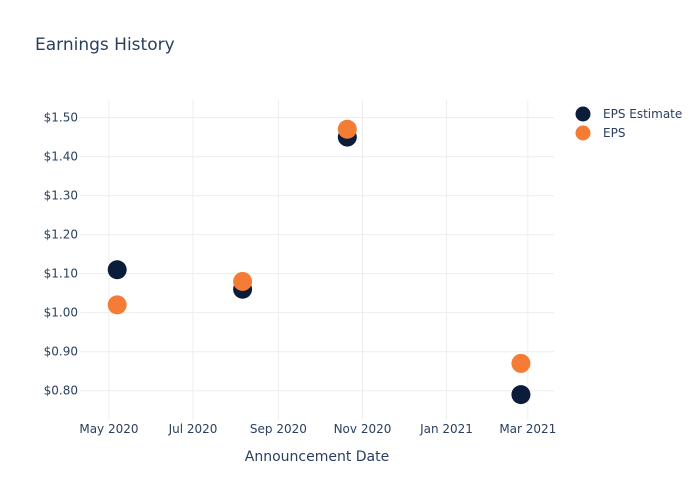 This screenshot has height=504, width=700. I want to click on y-axis-ticks: $0.80 $0.90 $1.00 $1.10 $1.20 $1.30 $1.40 $1.50, so click(61, 254).